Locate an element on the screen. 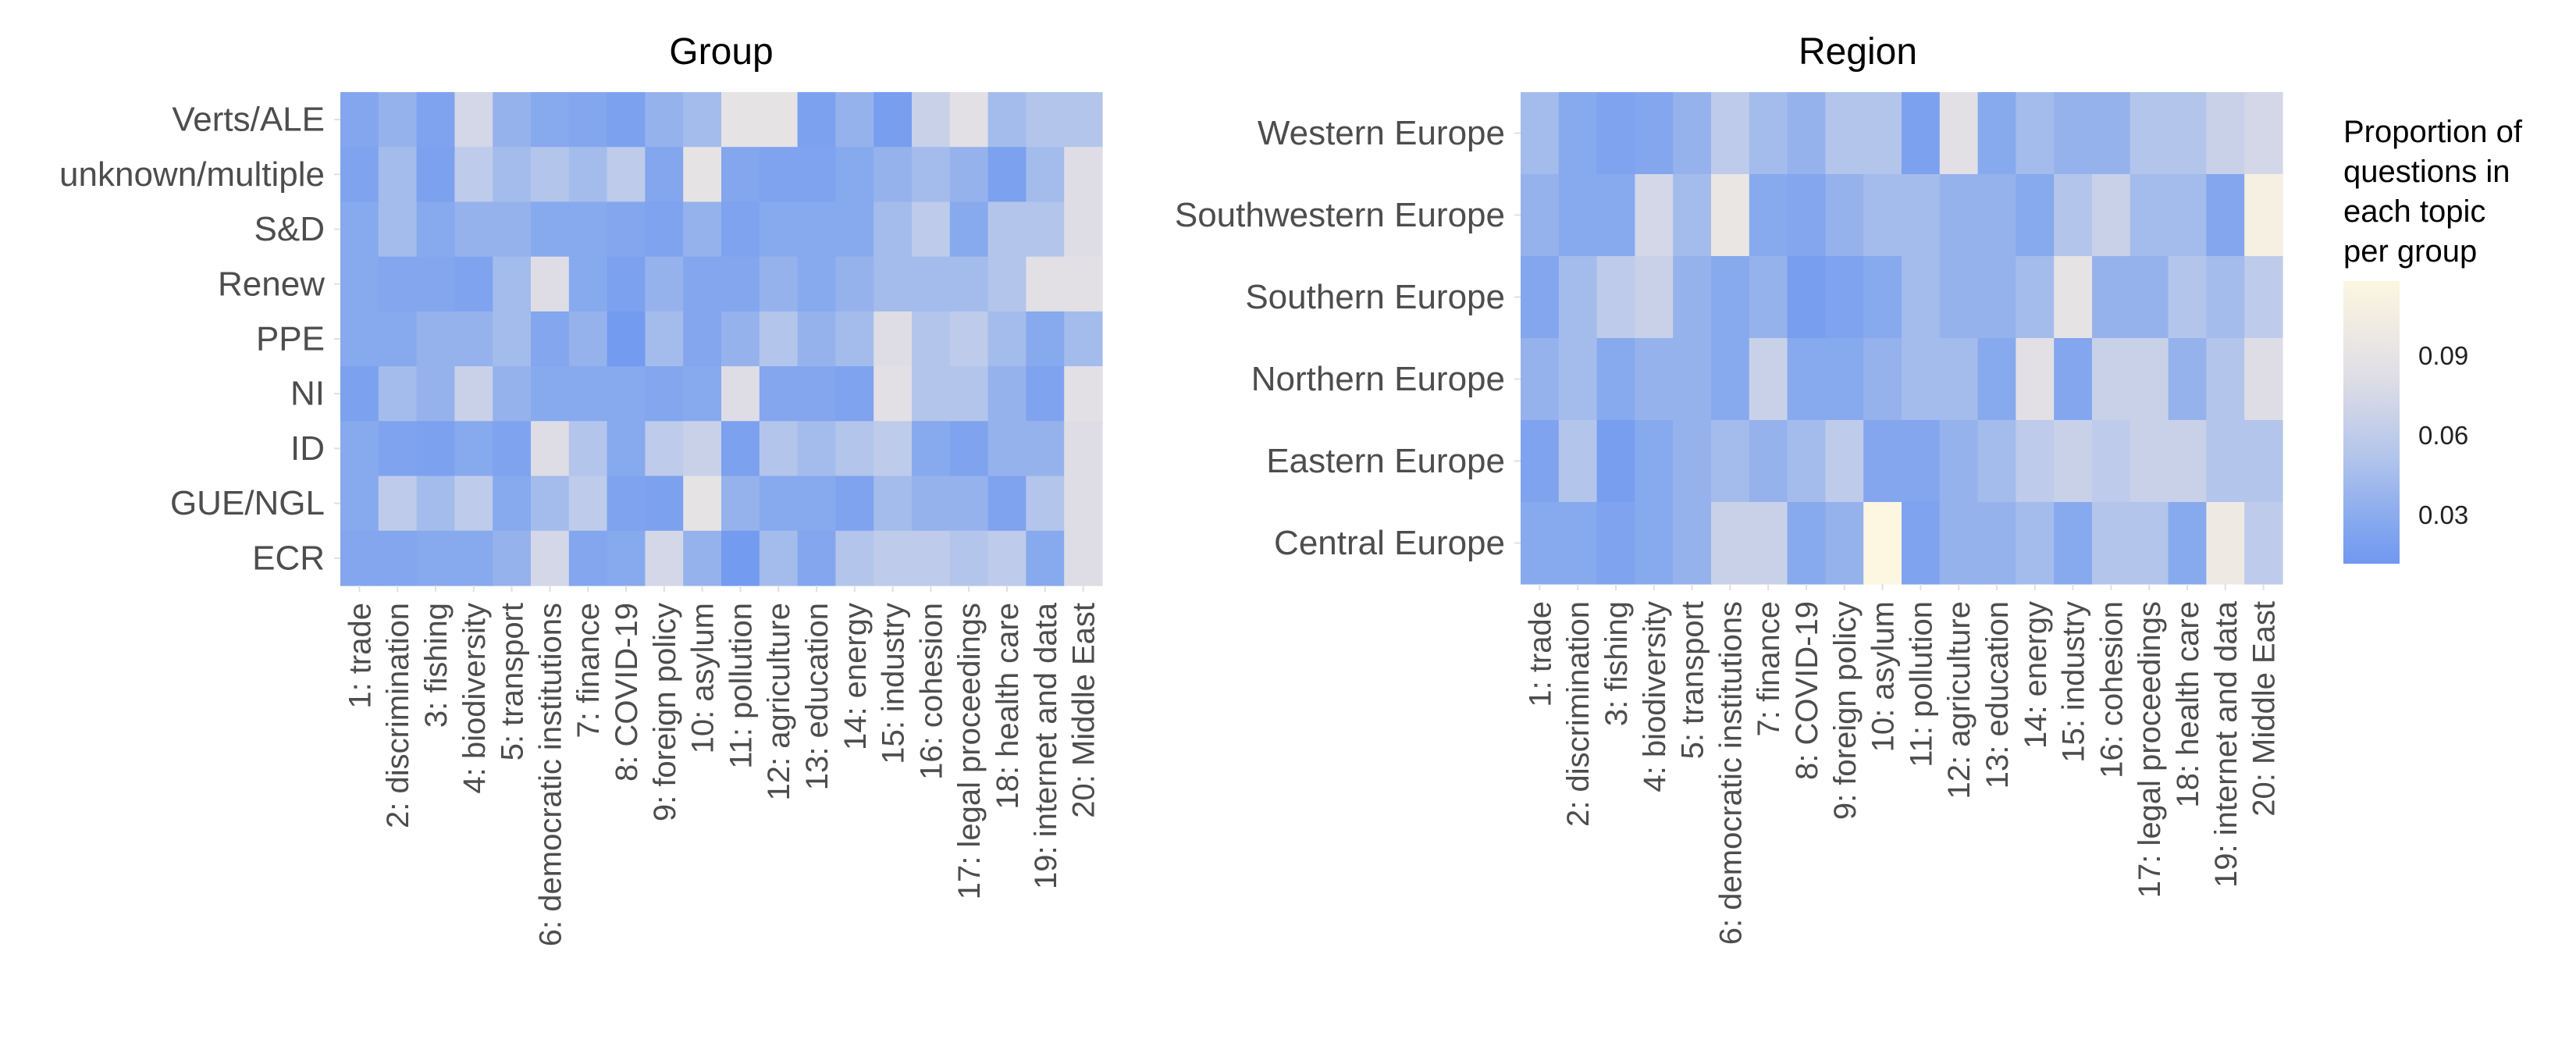 Image resolution: width=2576 pixels, height=1054 pixels. y-tick-label: Verts/ALE is located at coordinates (248, 120).